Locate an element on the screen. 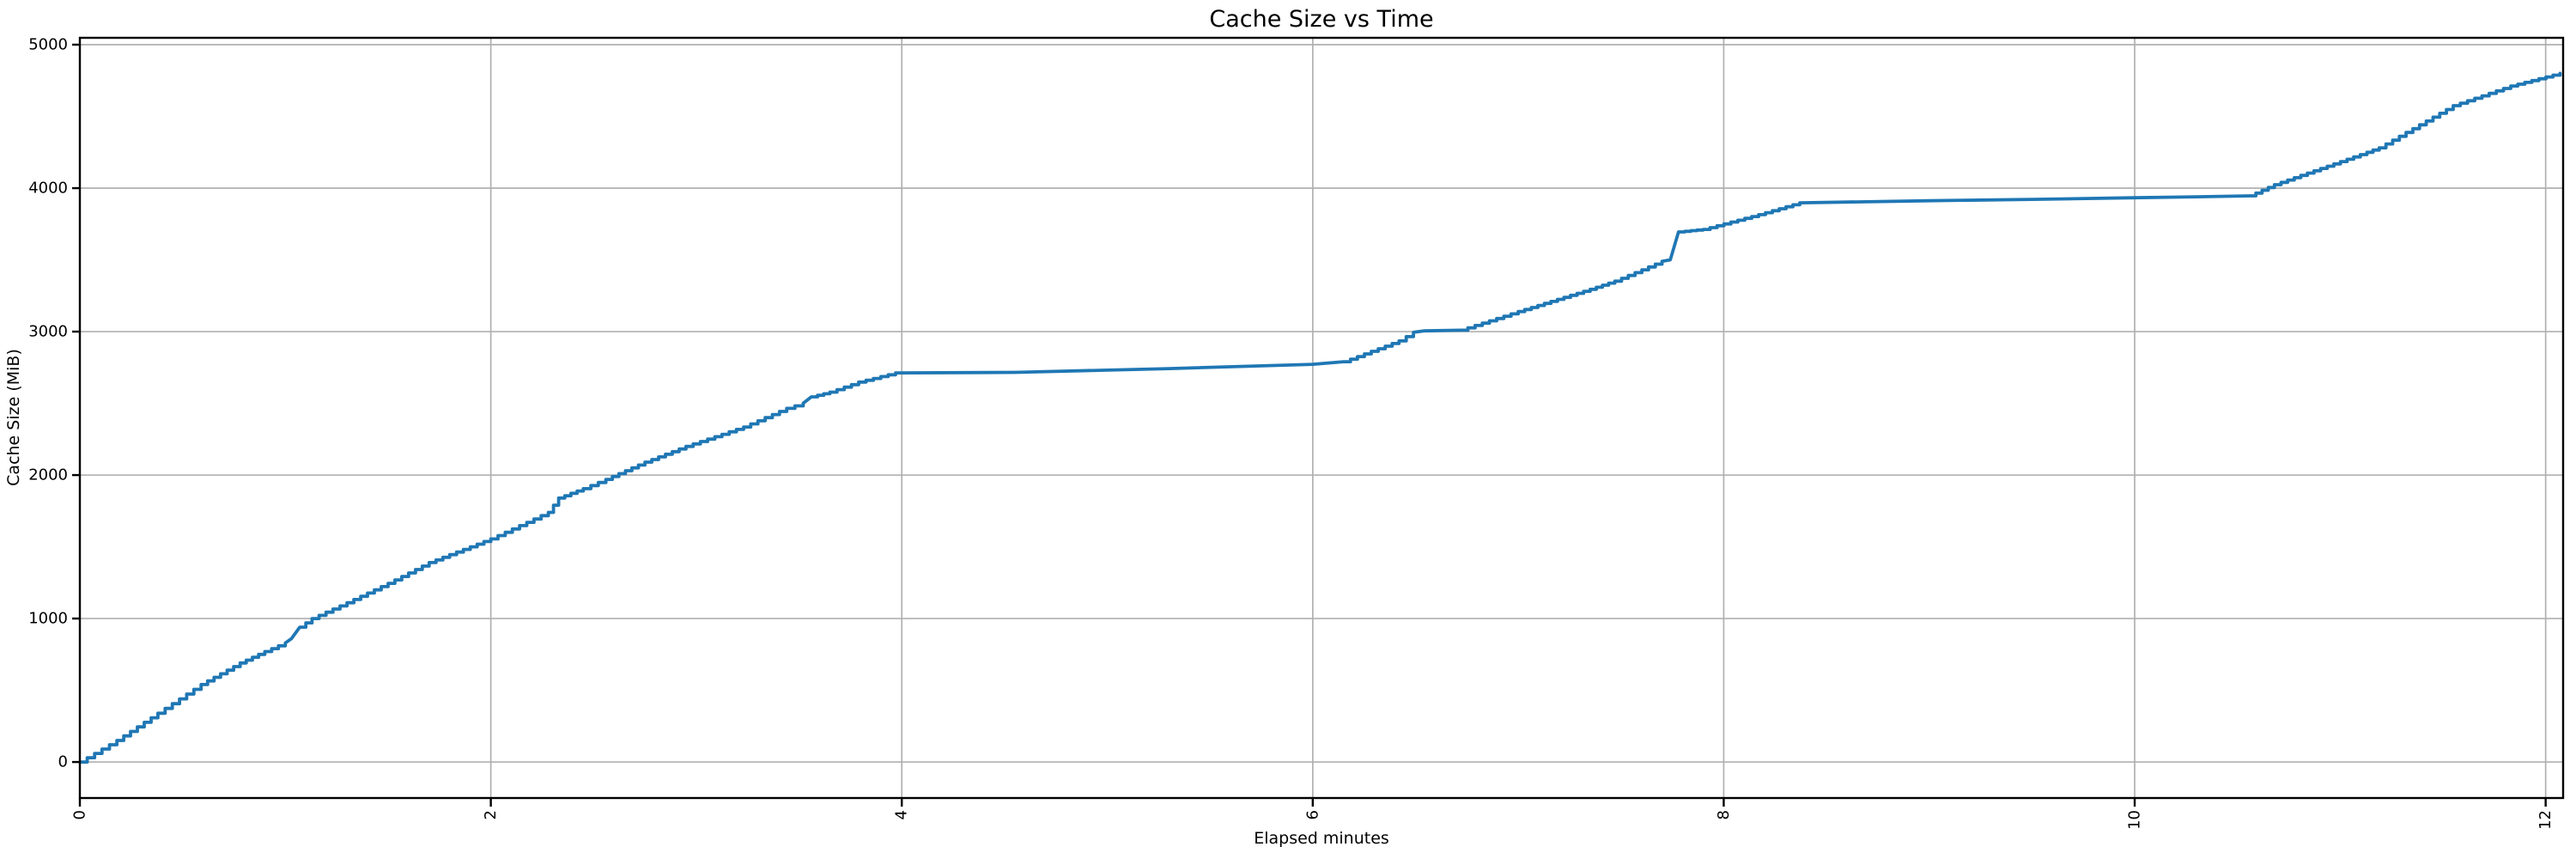 Image resolution: width=2576 pixels, height=859 pixels. chart-title: Cache Size vs Time is located at coordinates (1321, 19).